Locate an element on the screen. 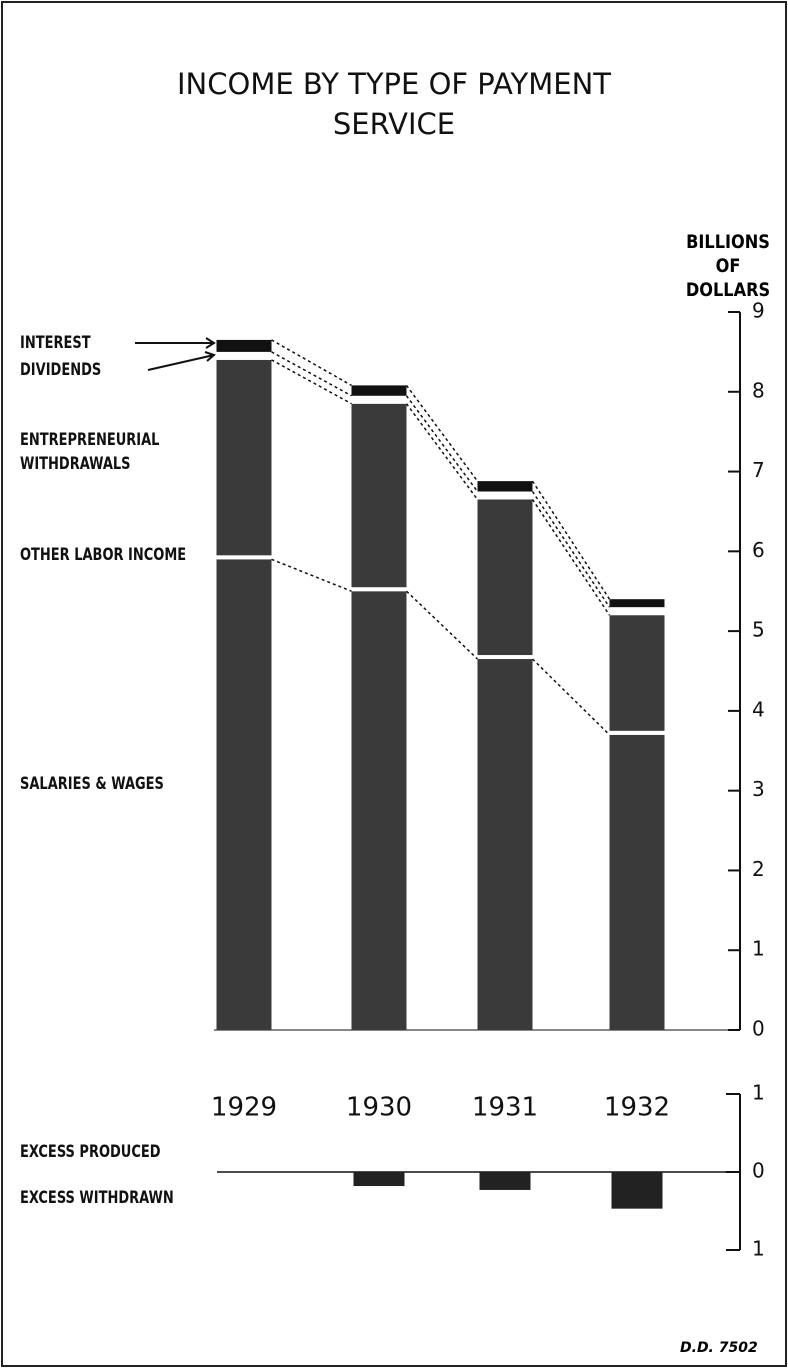 Image resolution: width=788 pixels, height=1368 pixels. legend-label: DIVIDENDS is located at coordinates (61, 370).